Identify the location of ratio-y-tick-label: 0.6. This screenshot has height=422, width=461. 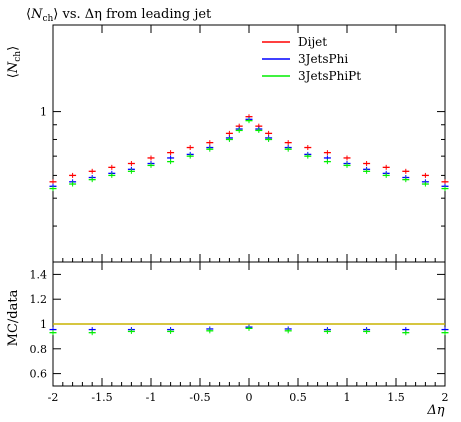
(39, 374).